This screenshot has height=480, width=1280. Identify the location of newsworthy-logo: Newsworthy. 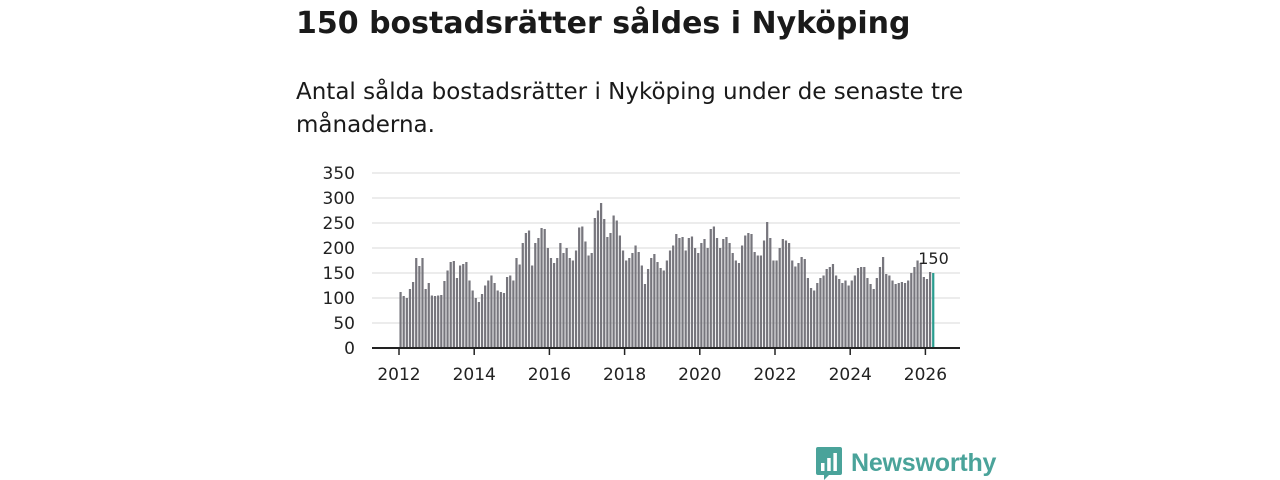
(905, 463).